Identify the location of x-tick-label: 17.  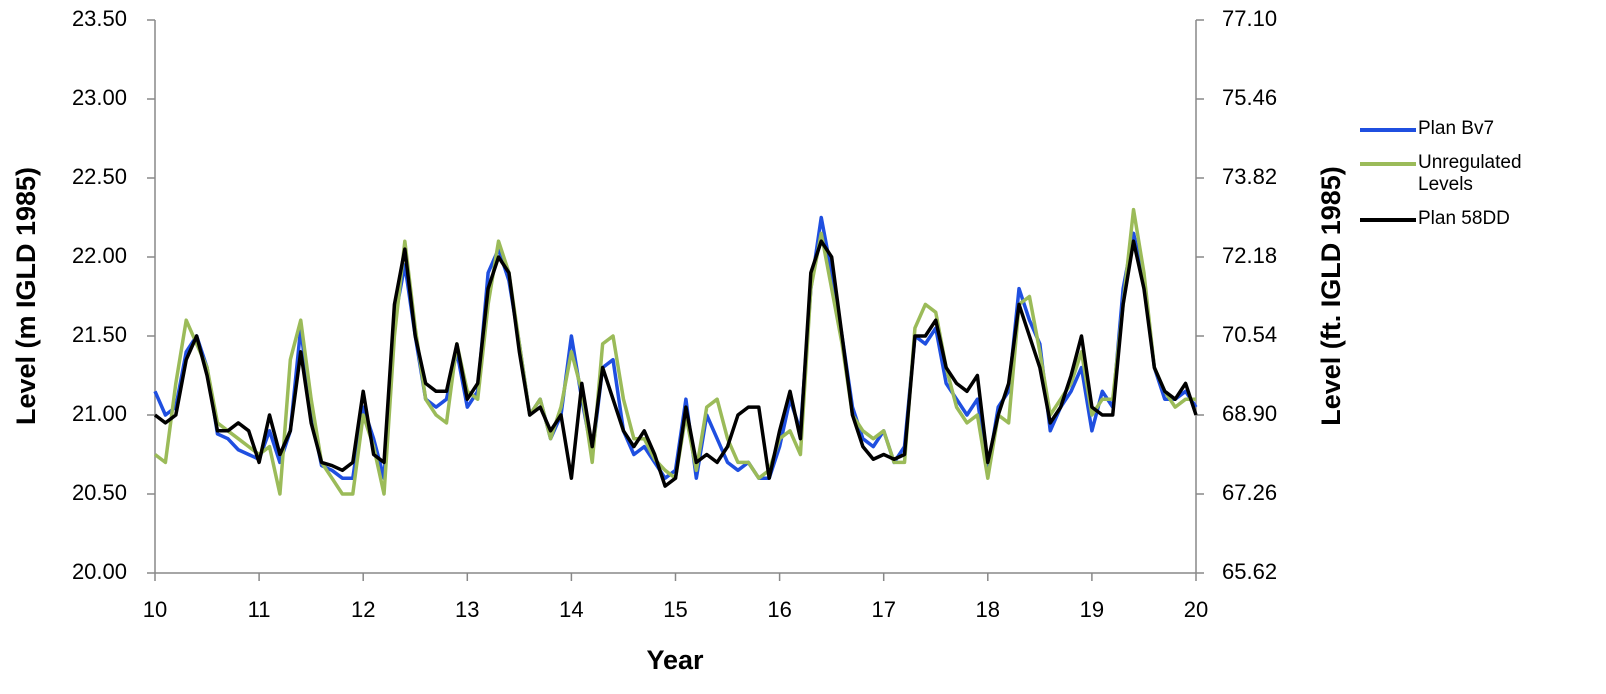
(883, 609).